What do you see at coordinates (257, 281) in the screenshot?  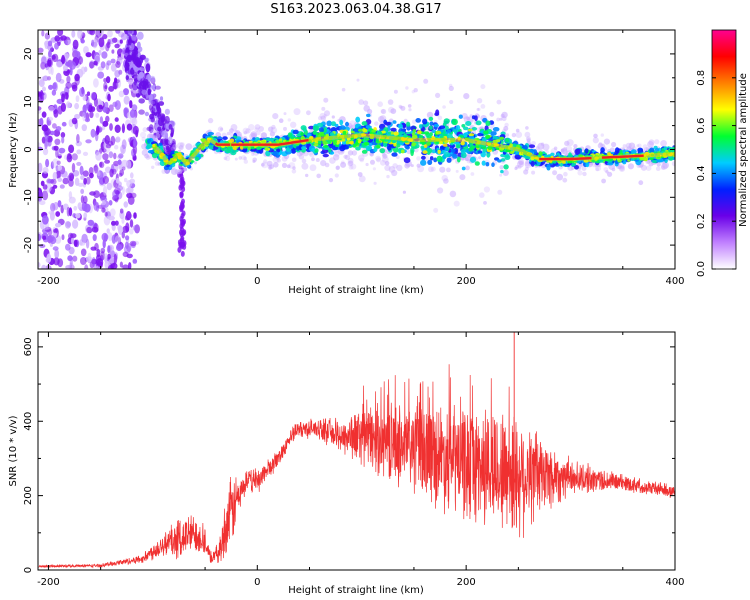 I see `x-tick-label: 0` at bounding box center [257, 281].